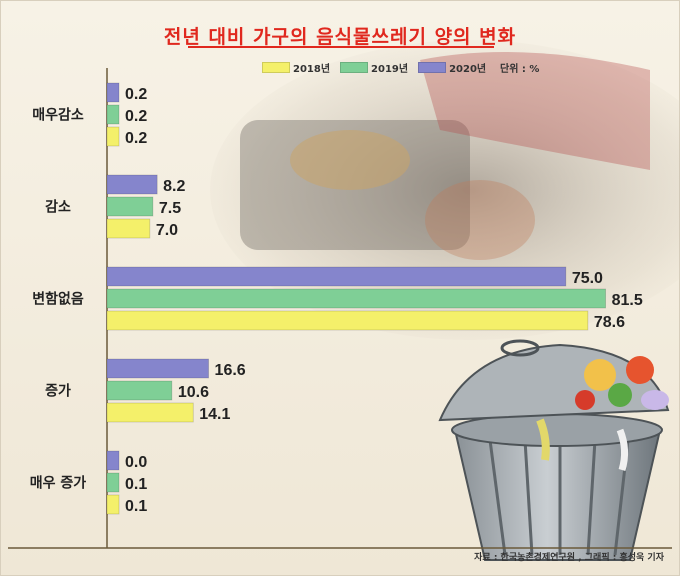 The image size is (680, 576). What do you see at coordinates (58, 484) in the screenshot?
I see `category-label: 매우 증가` at bounding box center [58, 484].